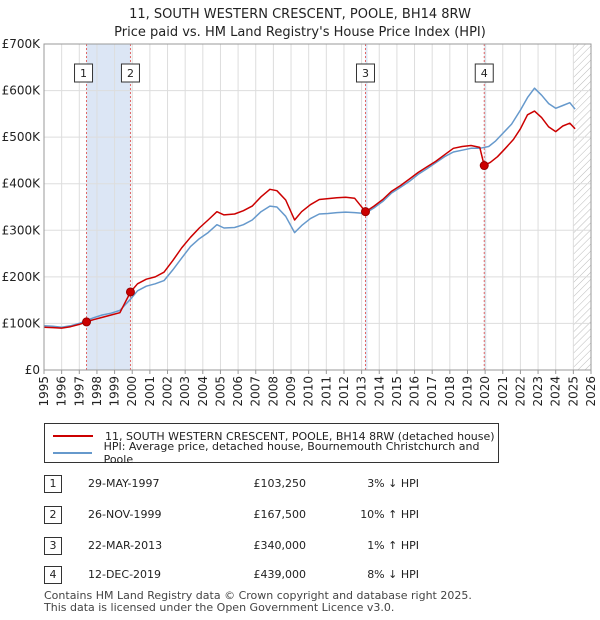  Describe the element at coordinates (379, 391) in the screenshot. I see `x-tick-label: 2014` at that location.